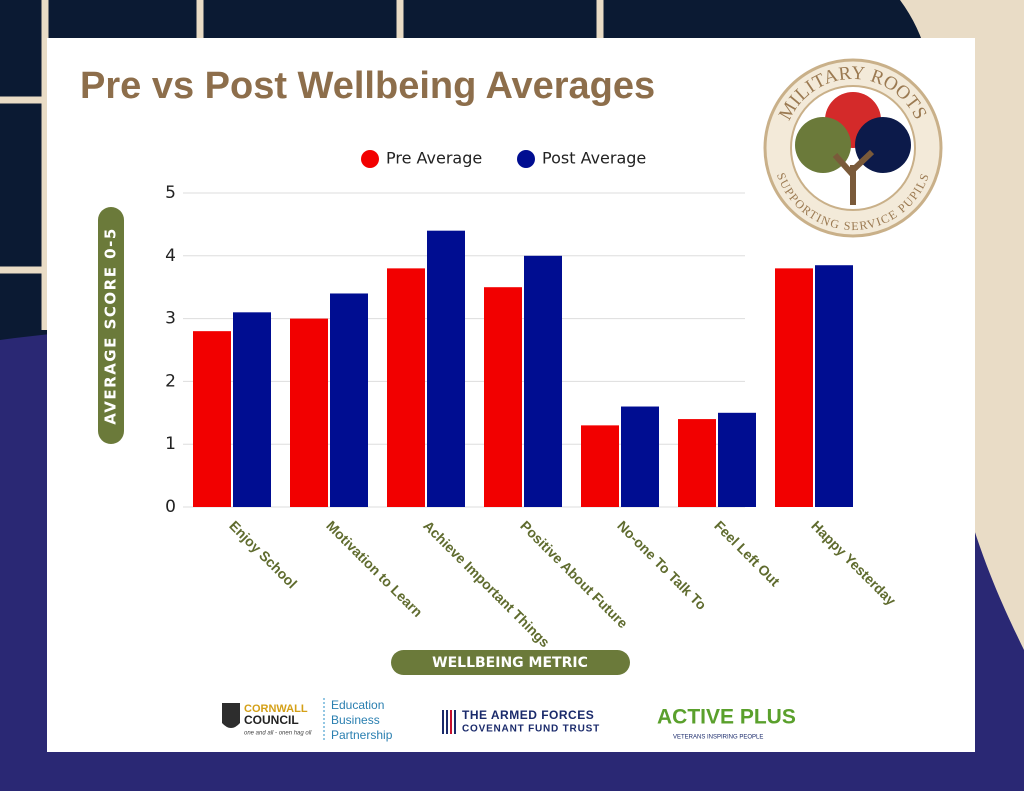  I want to click on legend-label: Post Average, so click(594, 158).